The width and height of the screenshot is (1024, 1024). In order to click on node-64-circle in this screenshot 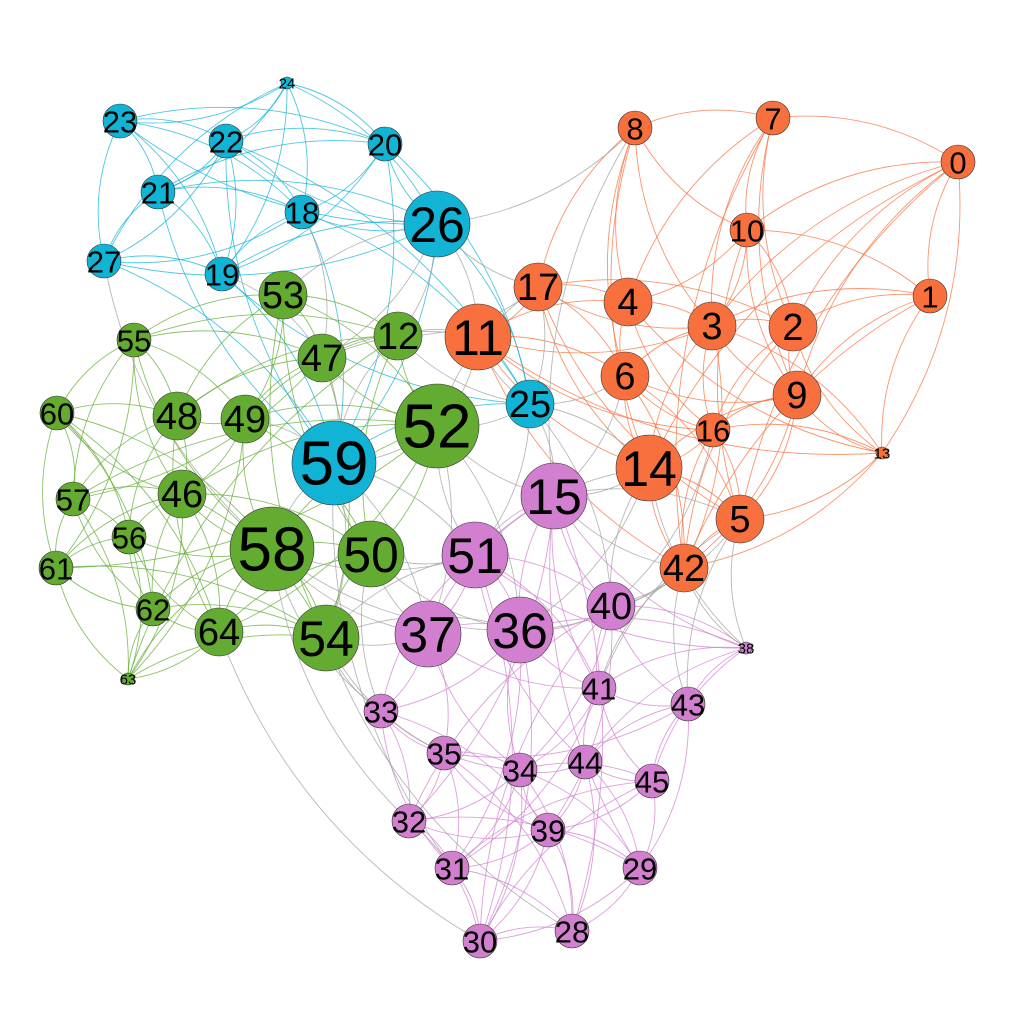, I will do `click(219, 632)`.